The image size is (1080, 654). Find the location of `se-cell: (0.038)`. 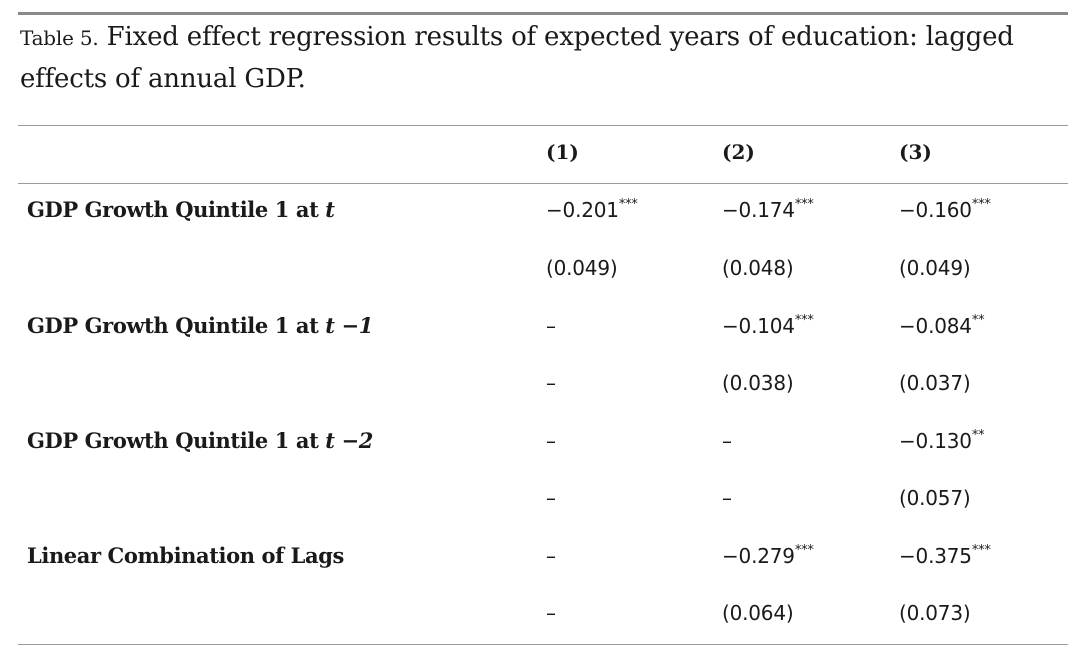

se-cell: (0.038) is located at coordinates (758, 383).